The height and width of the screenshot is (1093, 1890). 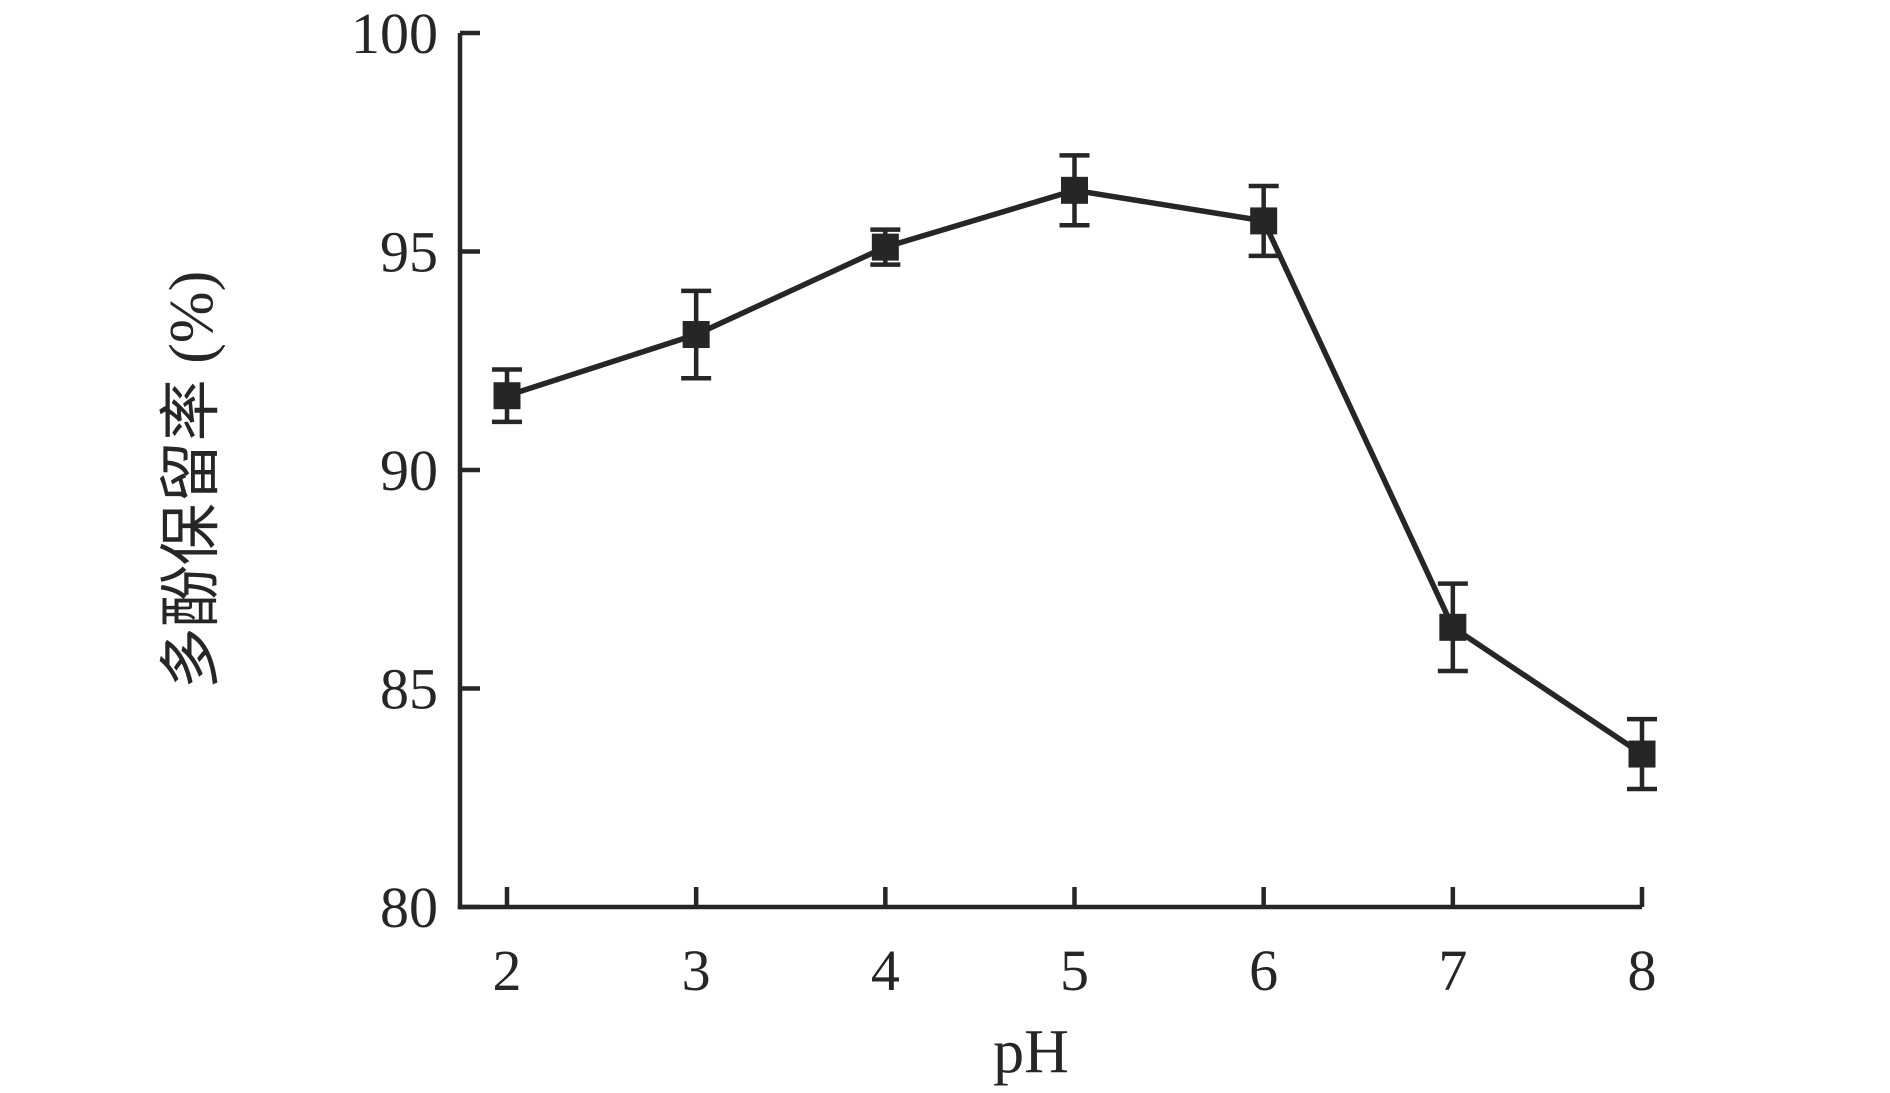 What do you see at coordinates (409, 907) in the screenshot?
I see `y-tick-label: 80` at bounding box center [409, 907].